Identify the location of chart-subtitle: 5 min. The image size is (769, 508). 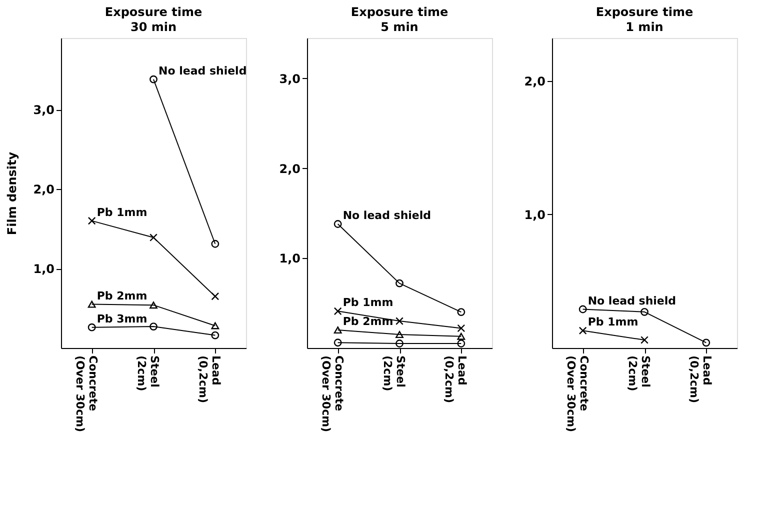
(399, 27).